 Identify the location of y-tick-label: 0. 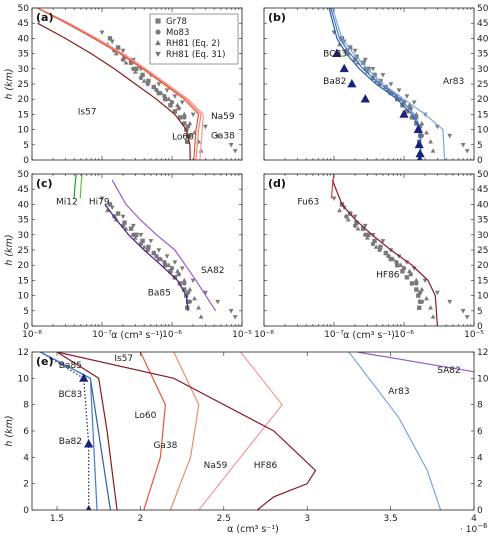
(26, 327).